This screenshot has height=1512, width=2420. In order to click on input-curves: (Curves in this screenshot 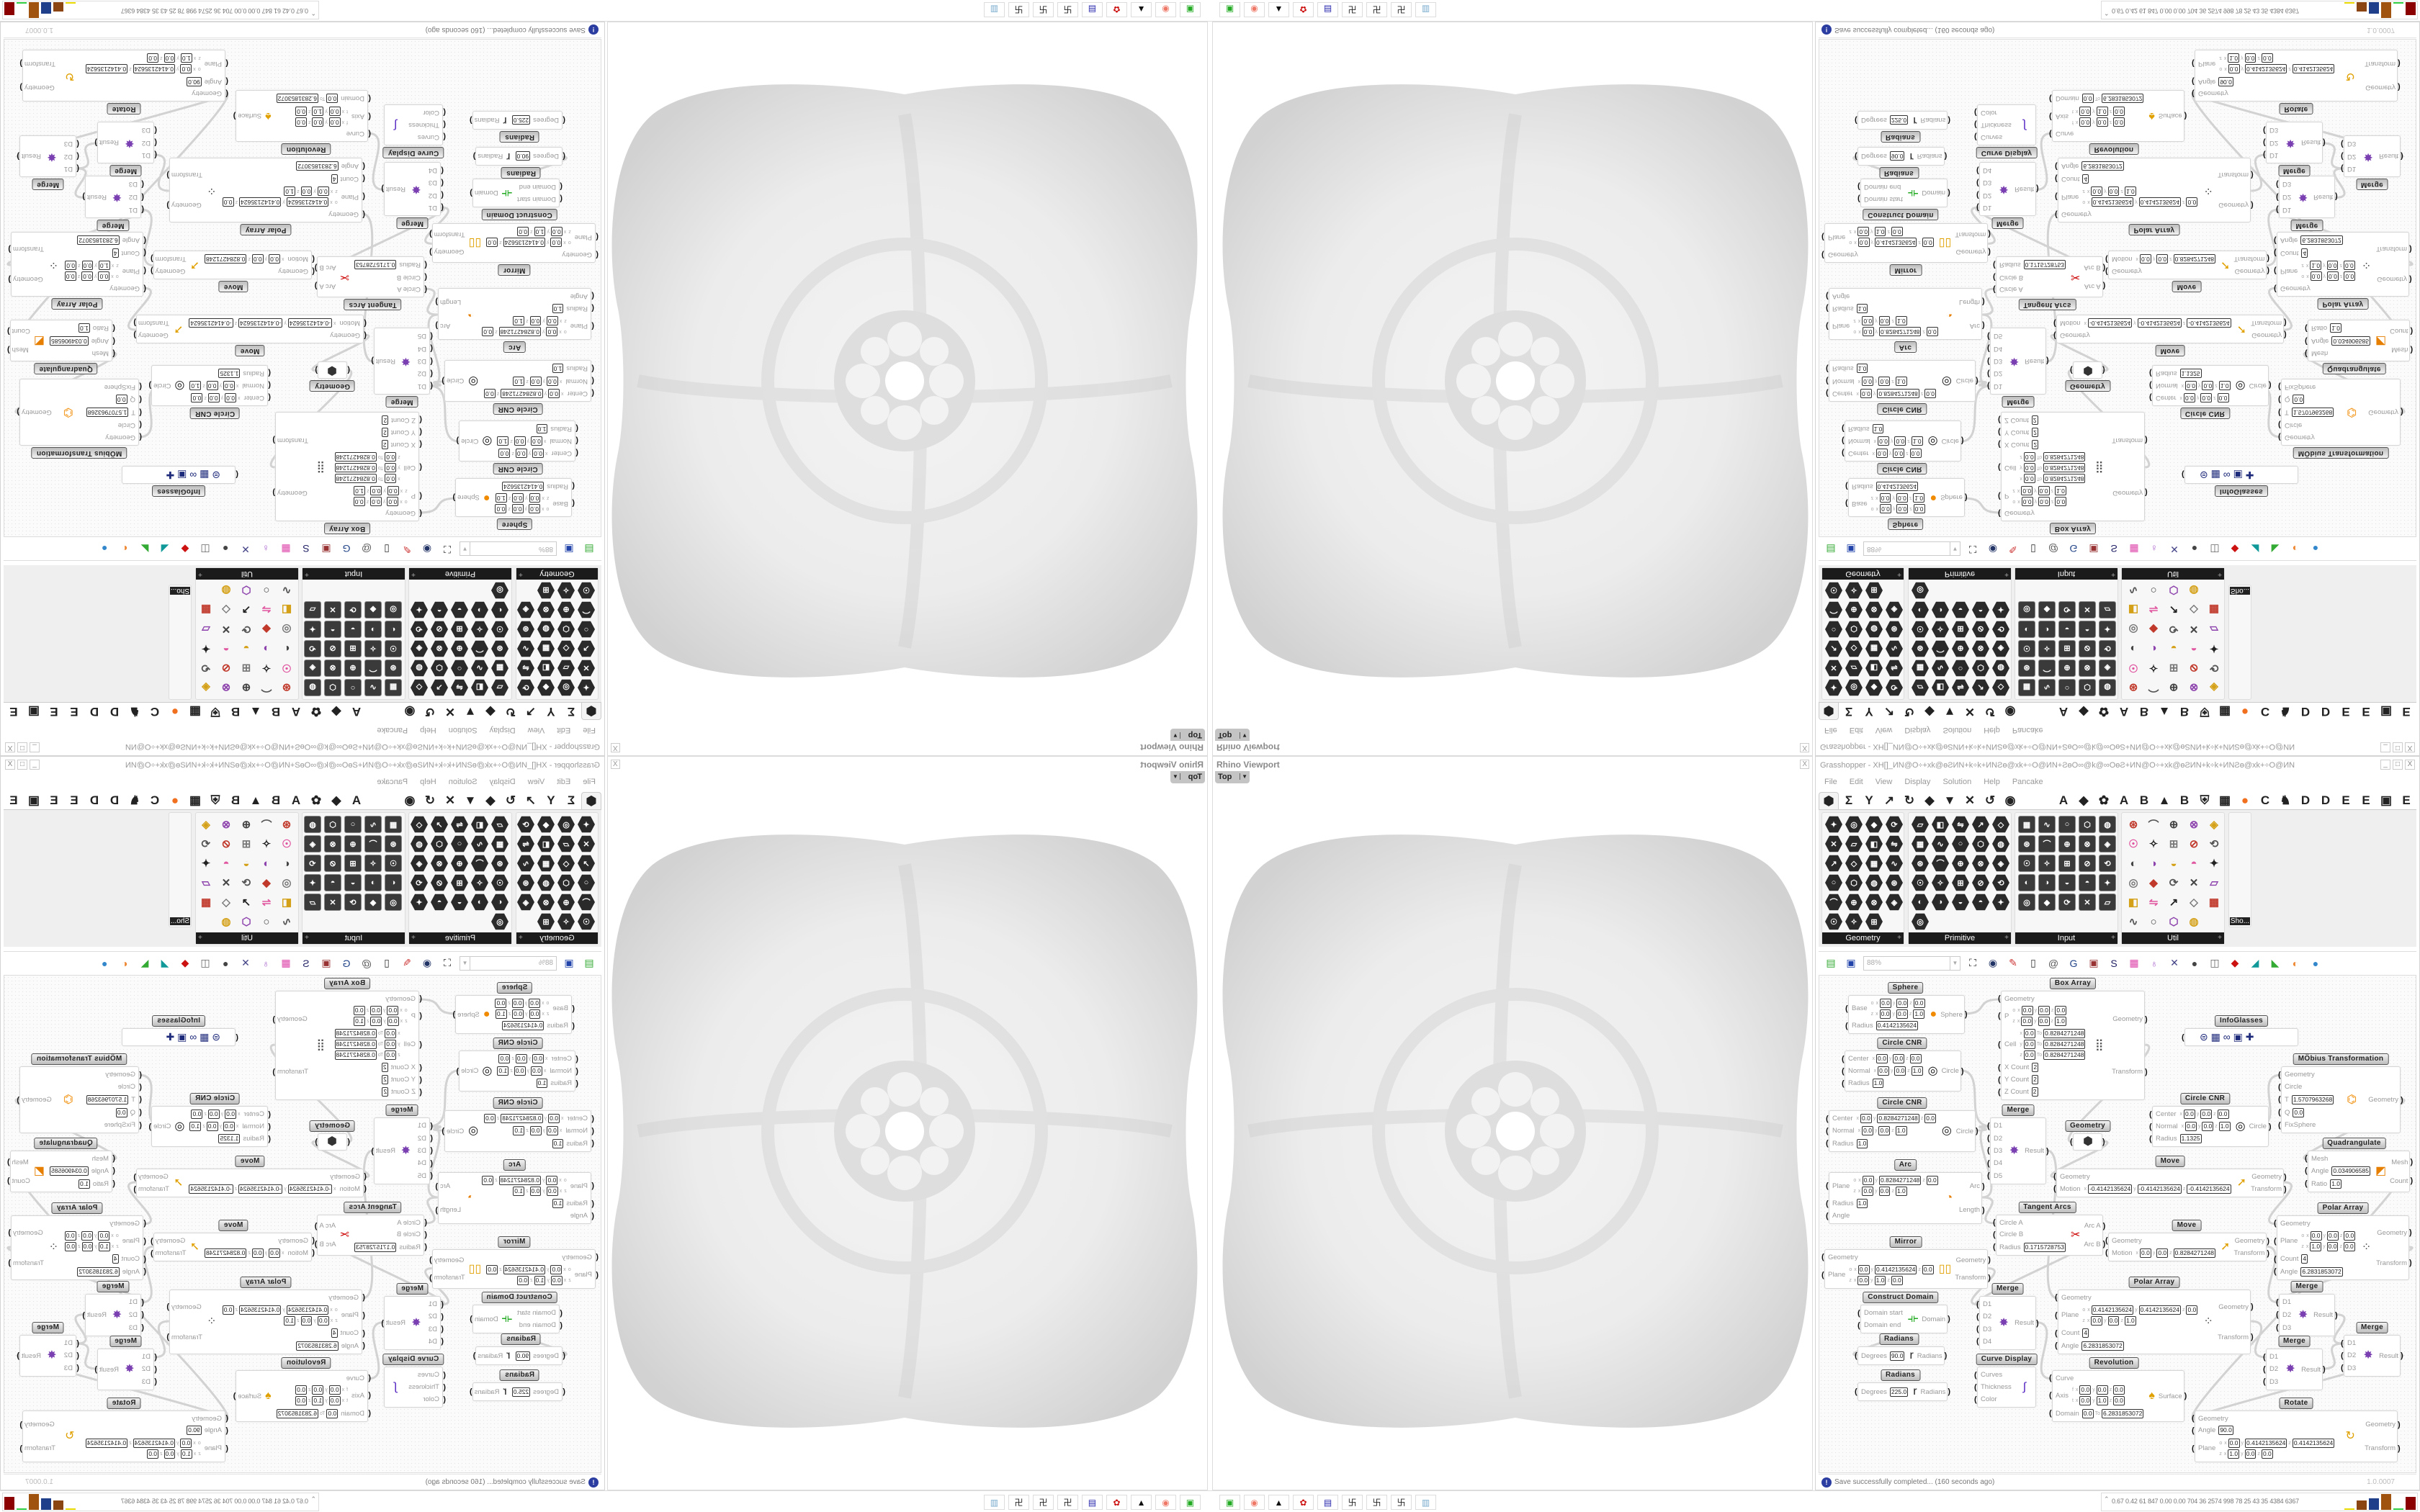, I will do `click(432, 1375)`.